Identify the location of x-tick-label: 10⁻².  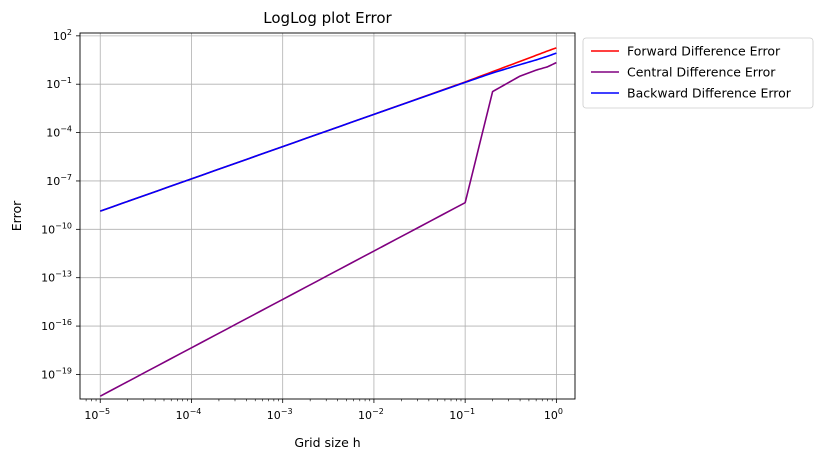
(371, 414).